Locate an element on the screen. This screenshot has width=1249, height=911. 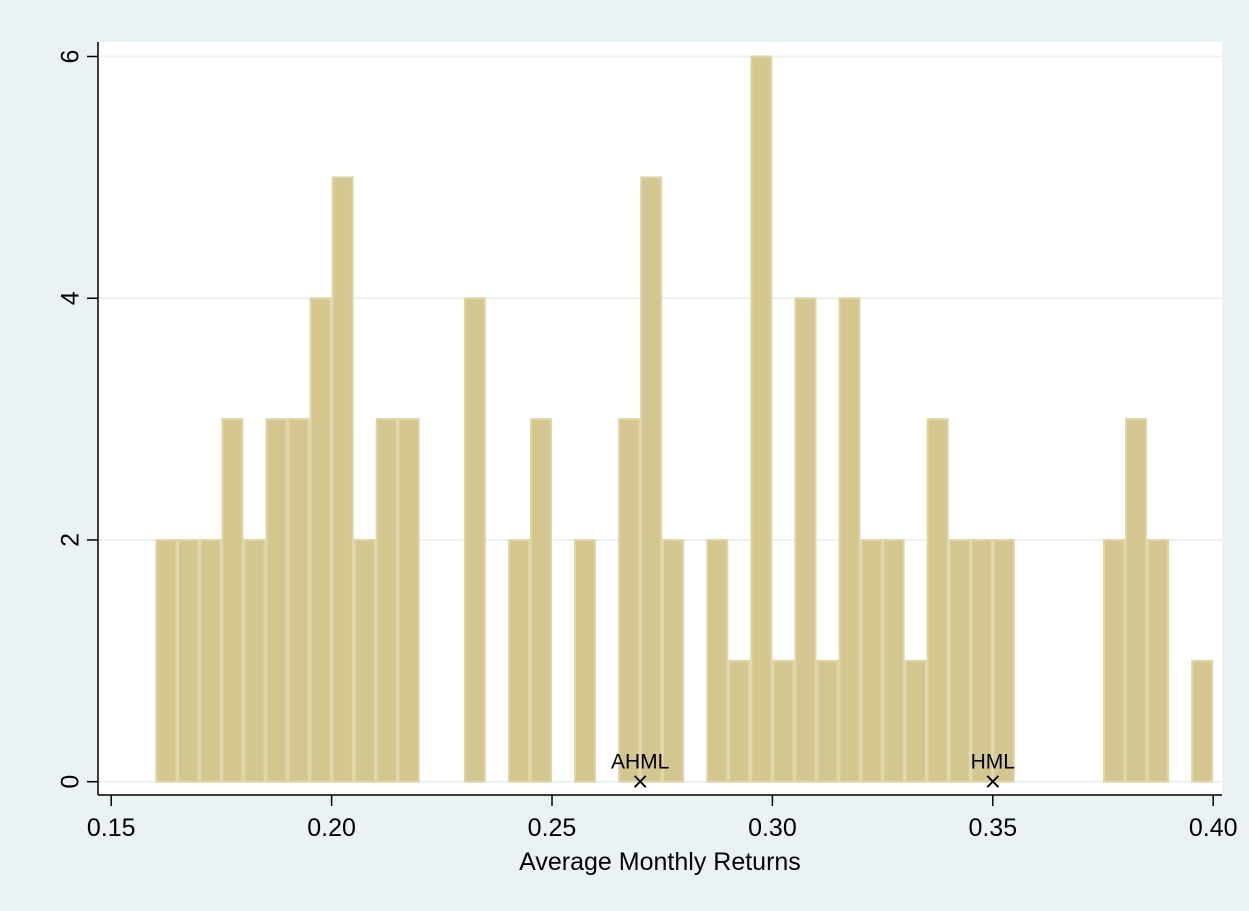
annotations: ×AHML×HML is located at coordinates (813, 773).